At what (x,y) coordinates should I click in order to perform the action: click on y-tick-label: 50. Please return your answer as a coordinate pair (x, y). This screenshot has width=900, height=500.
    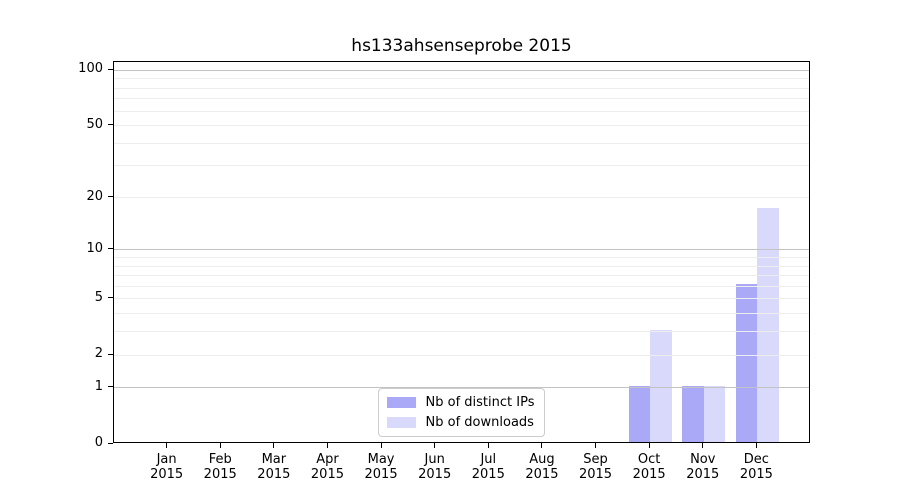
    Looking at the image, I should click on (94, 124).